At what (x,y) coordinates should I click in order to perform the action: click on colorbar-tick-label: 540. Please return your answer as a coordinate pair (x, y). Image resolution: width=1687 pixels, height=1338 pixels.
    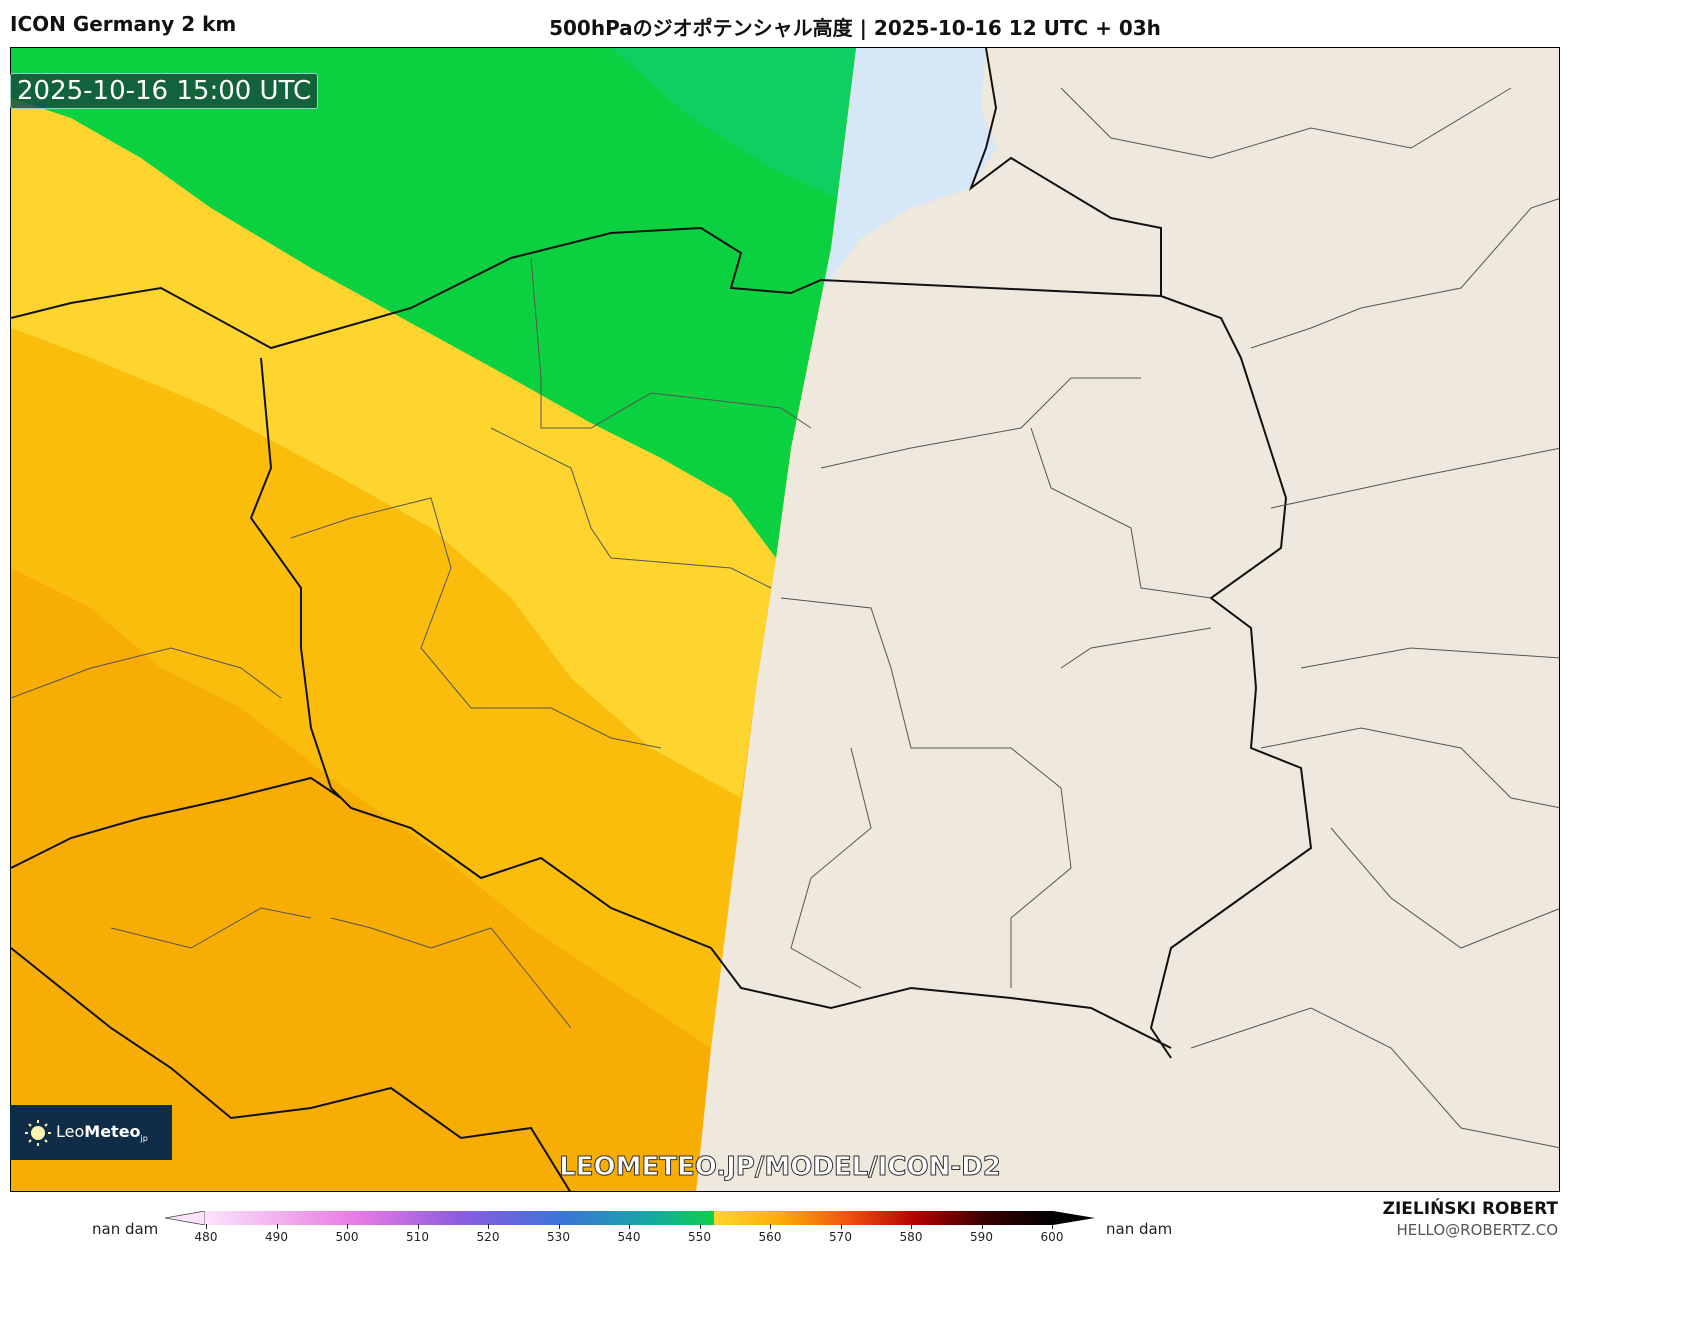
    Looking at the image, I should click on (629, 1237).